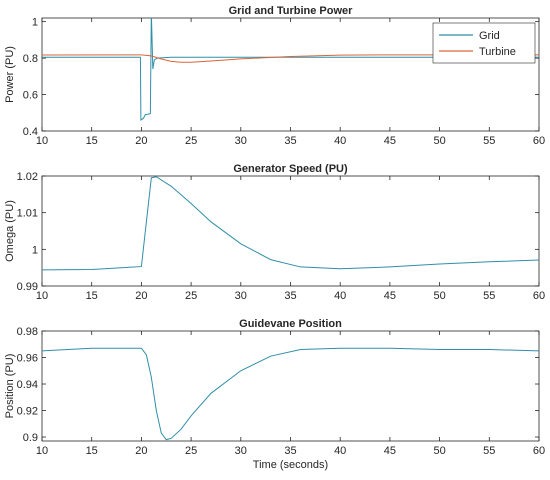 The image size is (550, 480). Describe the element at coordinates (27, 385) in the screenshot. I see `y-tick-label: 0.94` at that location.